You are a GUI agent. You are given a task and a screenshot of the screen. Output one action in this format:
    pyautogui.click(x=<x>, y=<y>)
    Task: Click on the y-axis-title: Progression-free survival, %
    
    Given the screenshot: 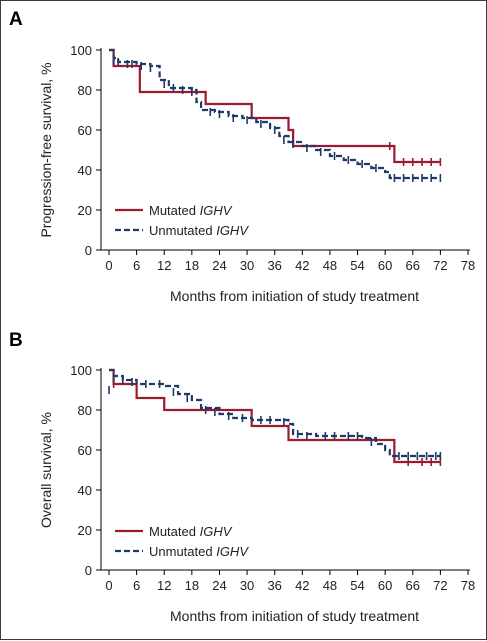 What is the action you would take?
    pyautogui.click(x=46, y=149)
    